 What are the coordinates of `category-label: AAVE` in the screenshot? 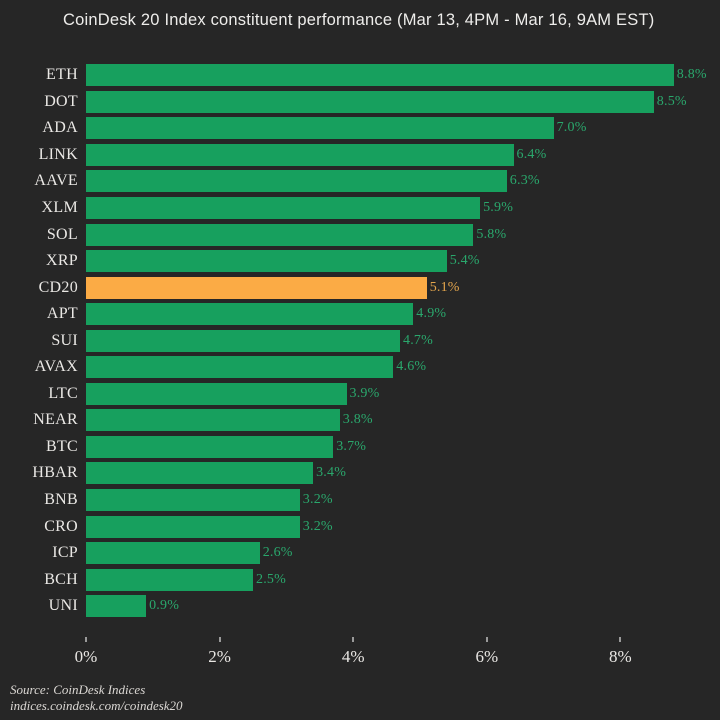 It's located at (56, 181).